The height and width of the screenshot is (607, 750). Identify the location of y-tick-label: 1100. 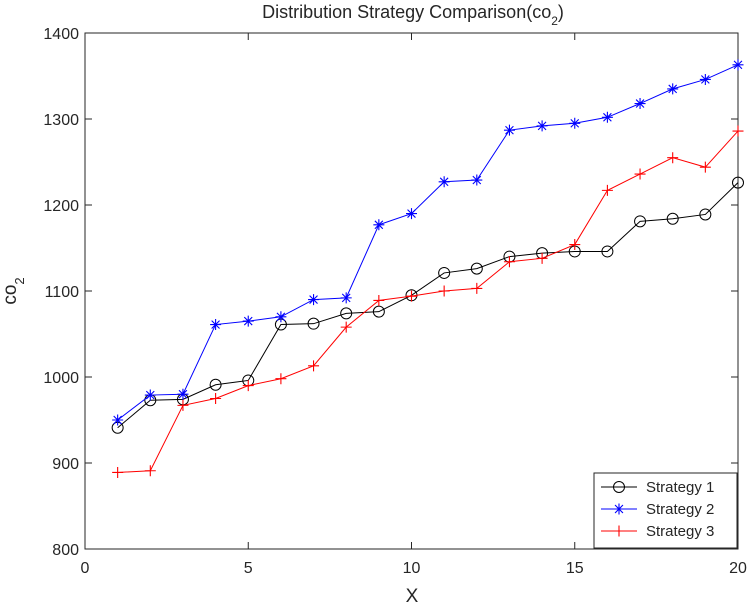
(62, 292).